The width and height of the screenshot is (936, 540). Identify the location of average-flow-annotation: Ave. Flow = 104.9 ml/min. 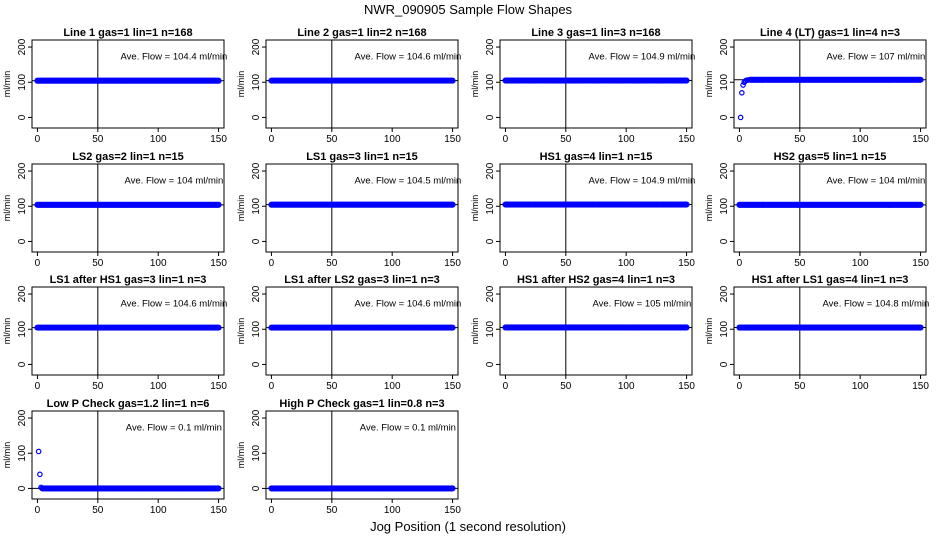
(642, 180).